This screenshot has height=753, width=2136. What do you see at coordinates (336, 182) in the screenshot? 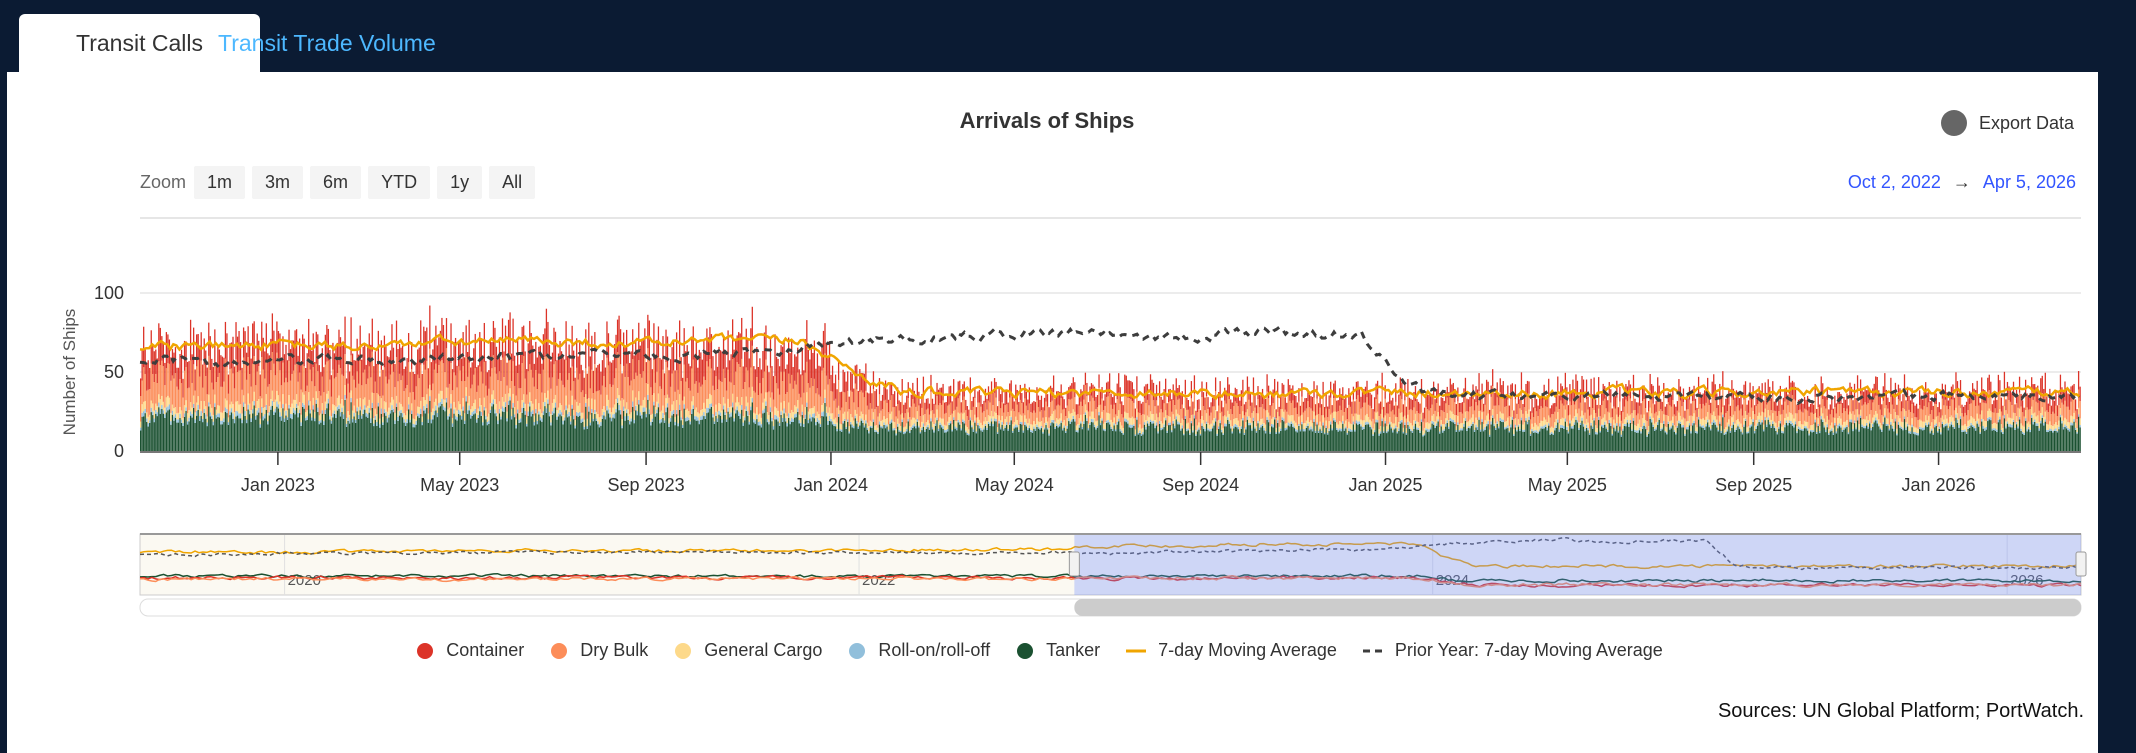
I see `zoom-6m-button: 6m` at bounding box center [336, 182].